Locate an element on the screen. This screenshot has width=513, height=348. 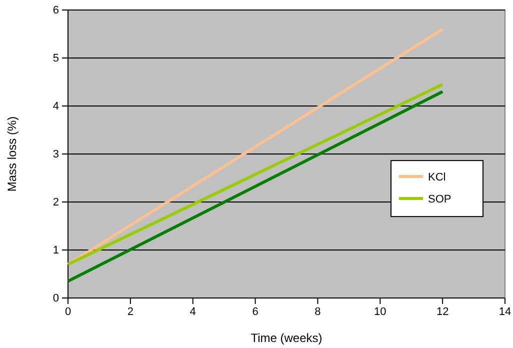
legend-label: KCl is located at coordinates (437, 178).